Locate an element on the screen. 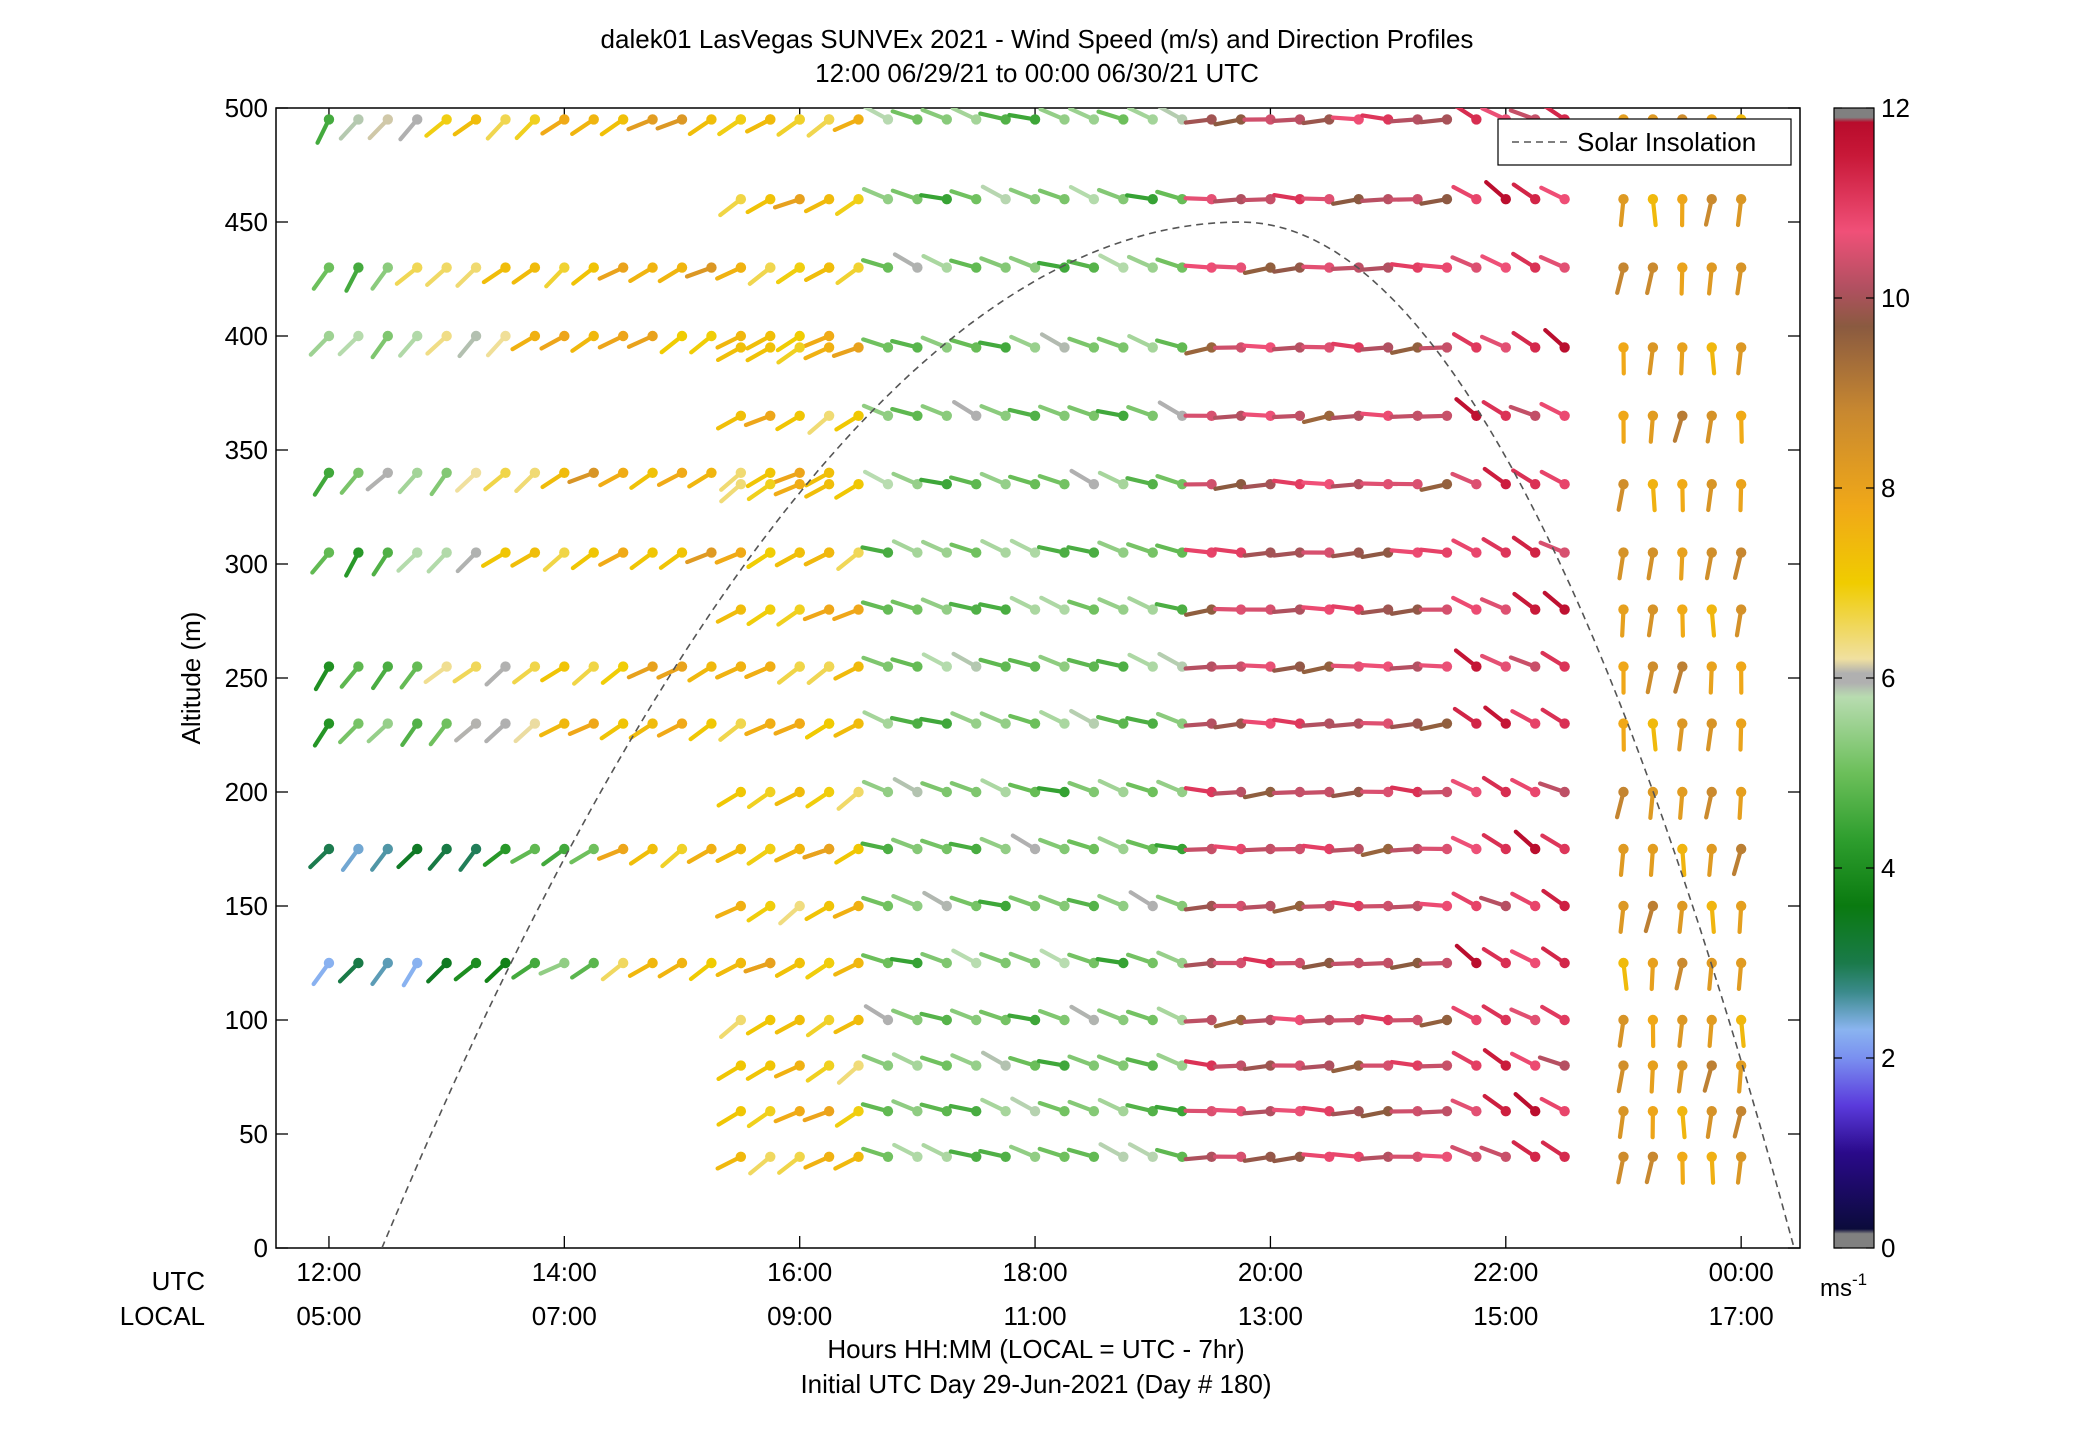 The image size is (2098, 1430). y-tick-label: 0 is located at coordinates (261, 1248).